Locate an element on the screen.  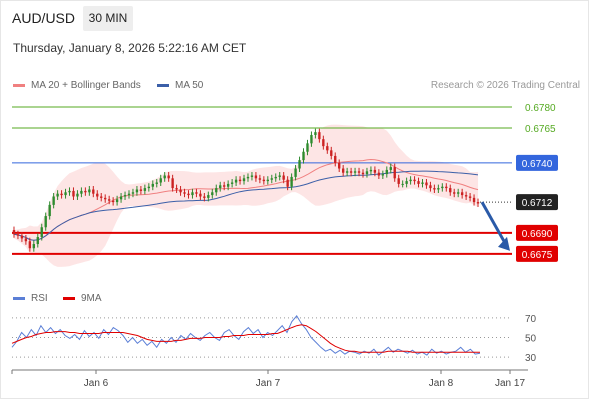
x-tick-label: Jan 6 is located at coordinates (96, 383).